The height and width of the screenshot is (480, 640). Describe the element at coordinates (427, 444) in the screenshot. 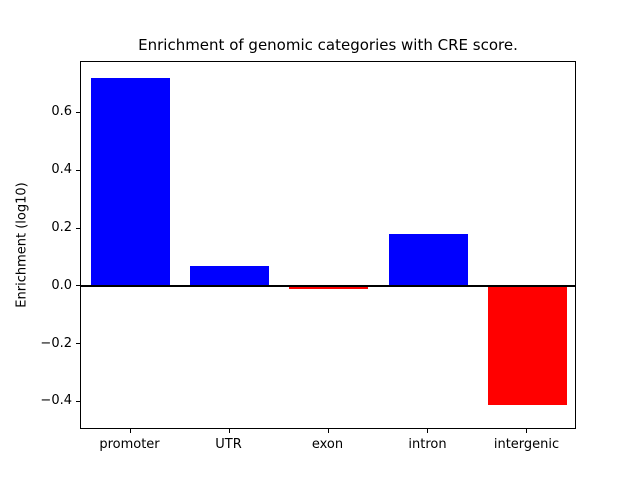

I see `x-tick-label-intron: intron` at that location.